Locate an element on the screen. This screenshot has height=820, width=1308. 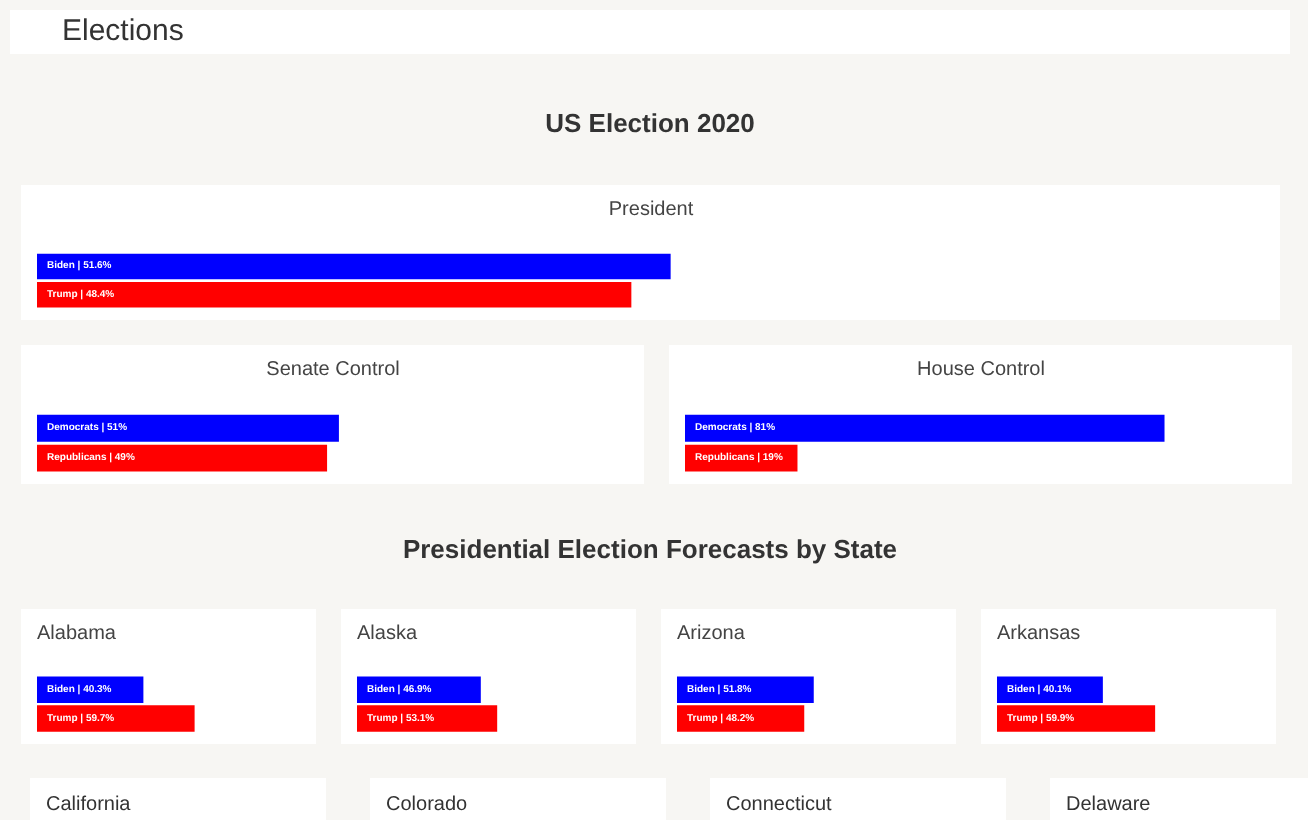
chart-title: House Control is located at coordinates (981, 370).